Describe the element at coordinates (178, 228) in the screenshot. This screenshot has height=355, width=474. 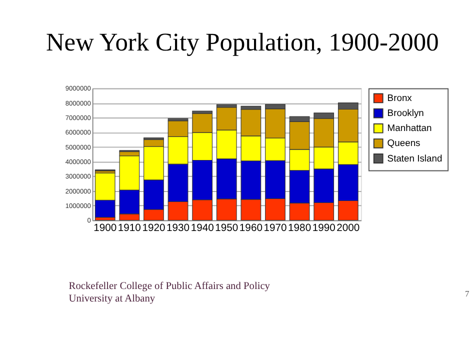
I see `x-tick-label: 1930` at that location.